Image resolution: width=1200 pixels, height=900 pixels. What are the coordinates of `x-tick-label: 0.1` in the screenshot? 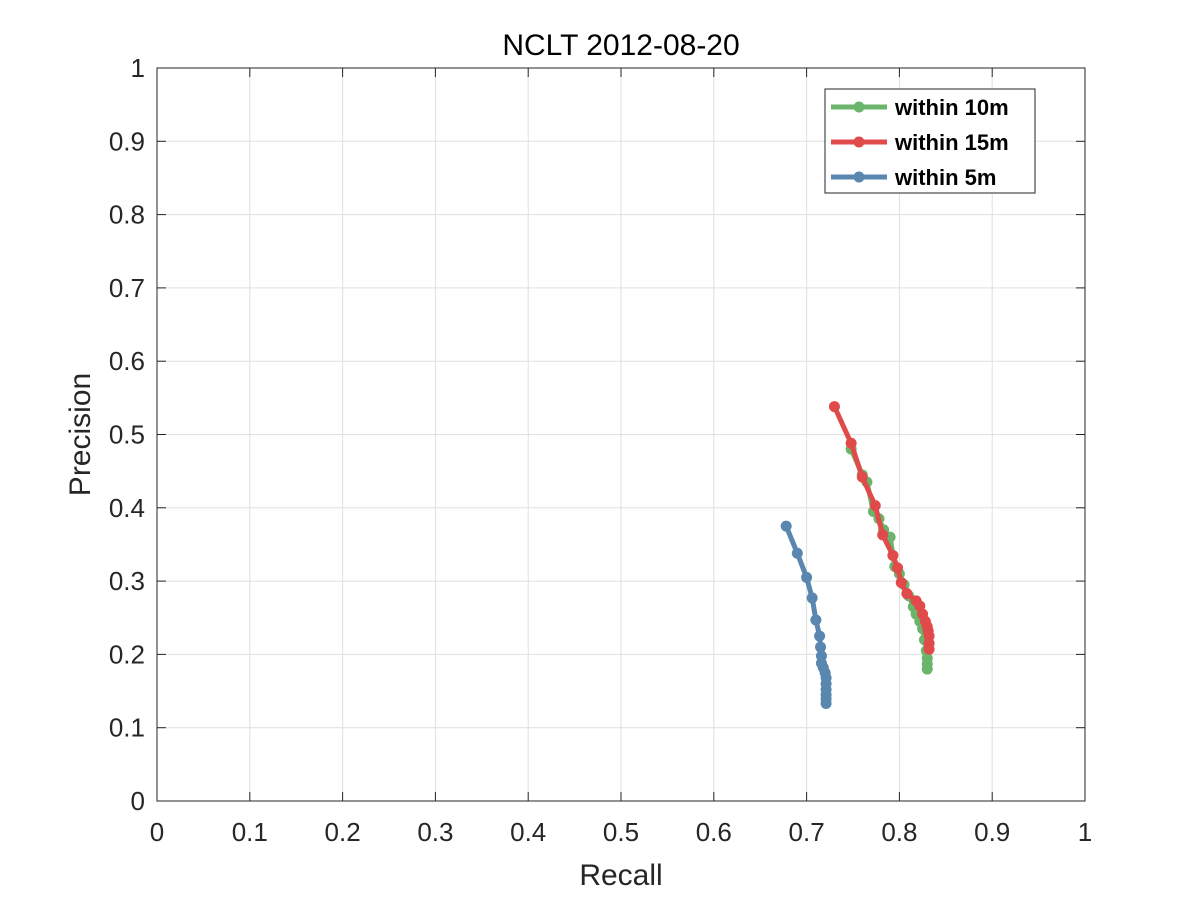 It's located at (250, 832).